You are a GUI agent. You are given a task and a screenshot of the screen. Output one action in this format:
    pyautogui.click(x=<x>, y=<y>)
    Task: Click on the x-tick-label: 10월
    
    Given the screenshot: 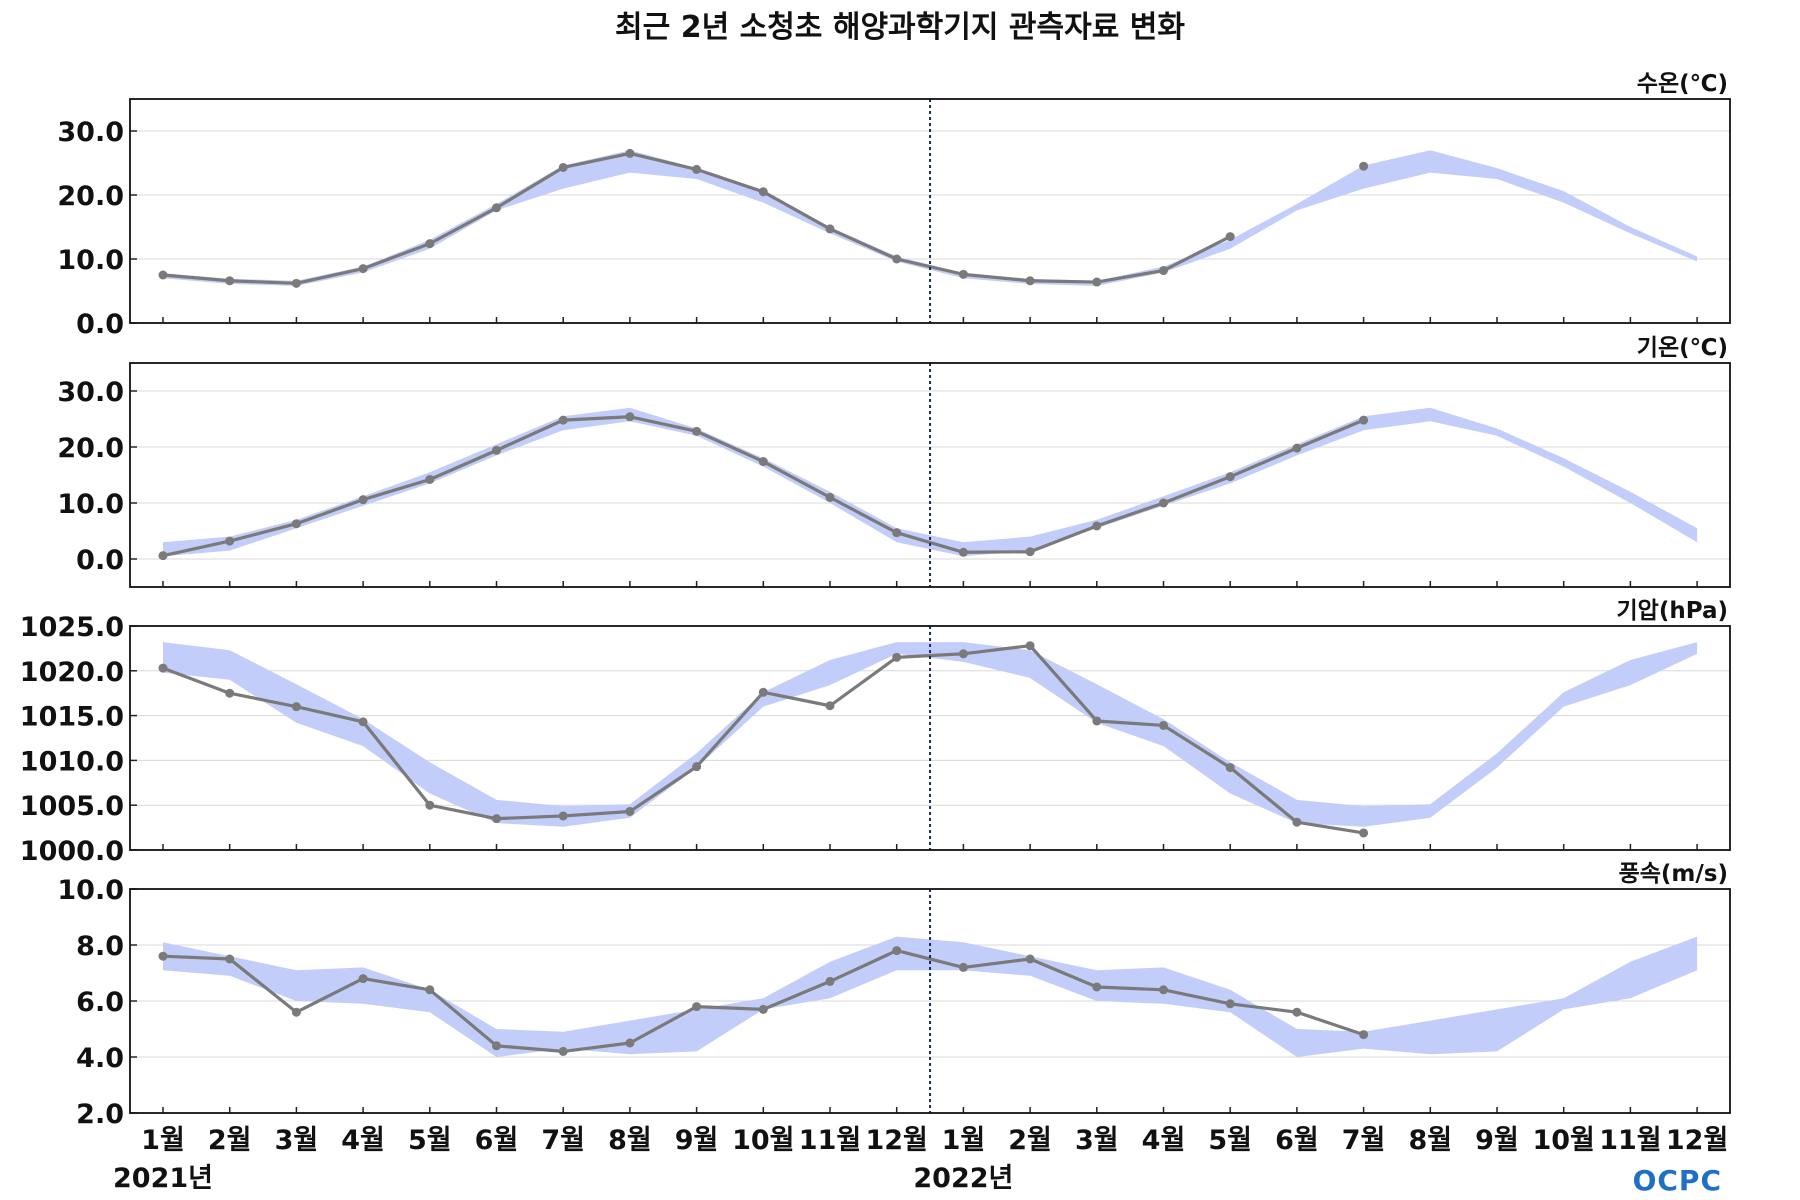 What is the action you would take?
    pyautogui.click(x=763, y=1140)
    